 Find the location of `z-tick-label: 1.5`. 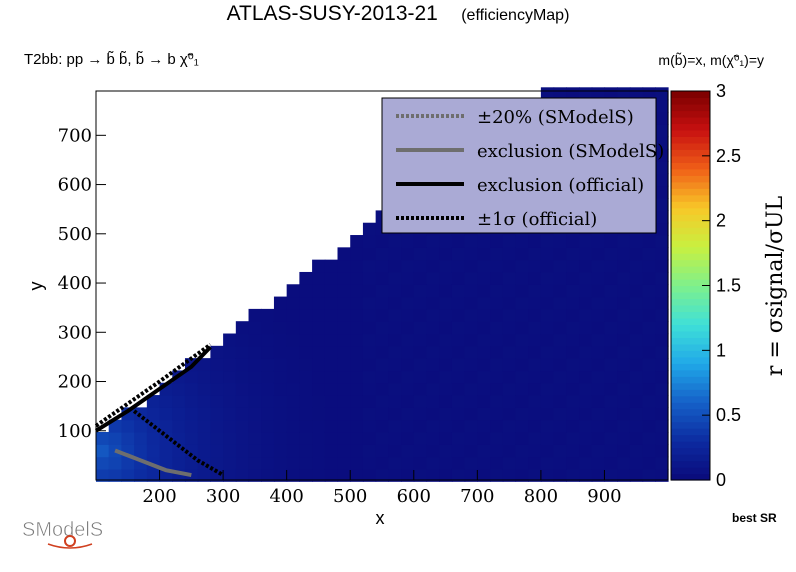

z-tick-label: 1.5 is located at coordinates (728, 286).